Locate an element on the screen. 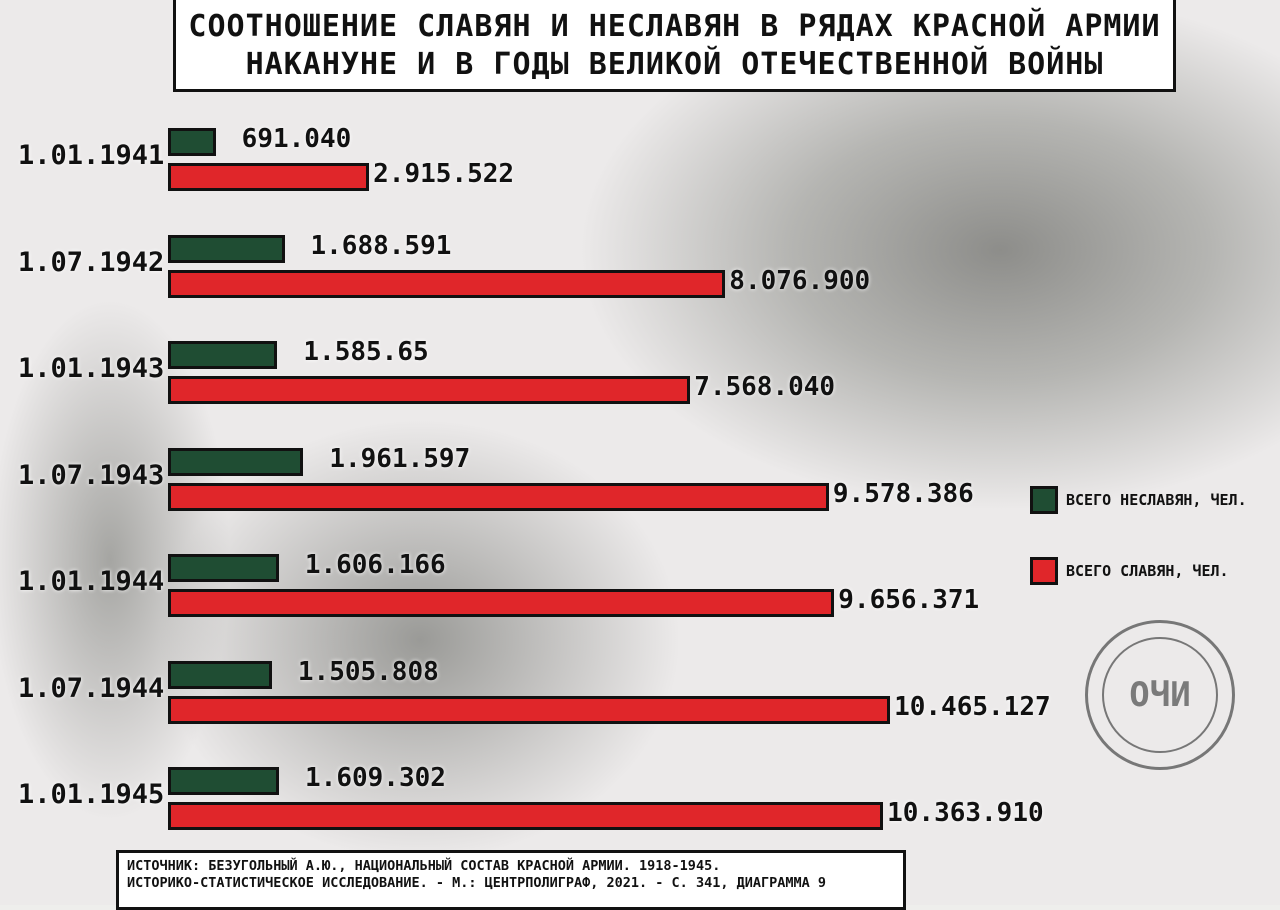 The width and height of the screenshot is (1280, 910). category-label: 1.01.1943 is located at coordinates (91, 368).